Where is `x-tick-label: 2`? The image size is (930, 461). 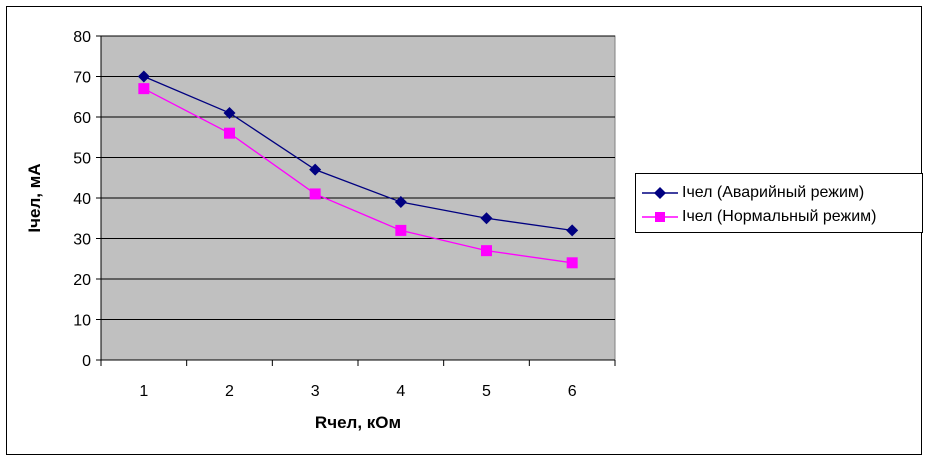 x-tick-label: 2 is located at coordinates (229, 391).